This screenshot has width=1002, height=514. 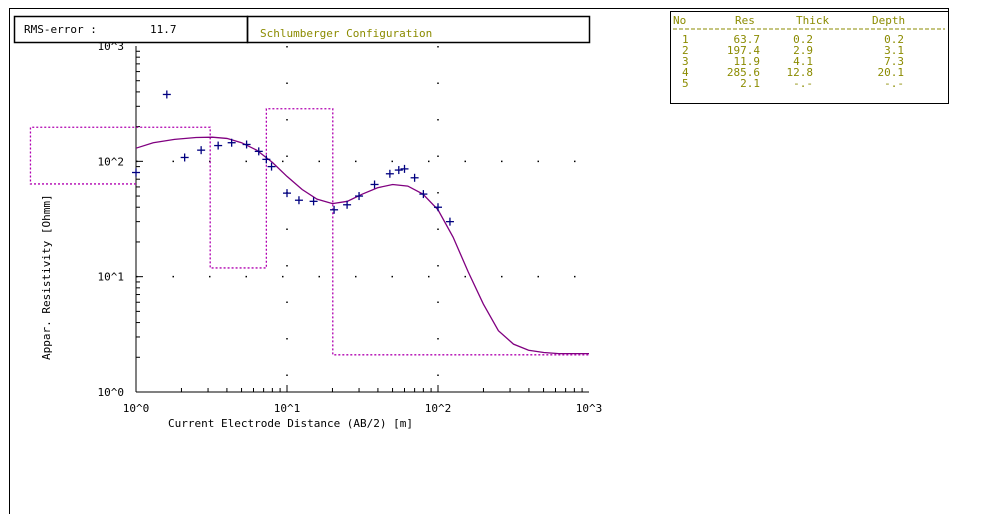 What do you see at coordinates (679, 20) in the screenshot?
I see `table-header-cell: No` at bounding box center [679, 20].